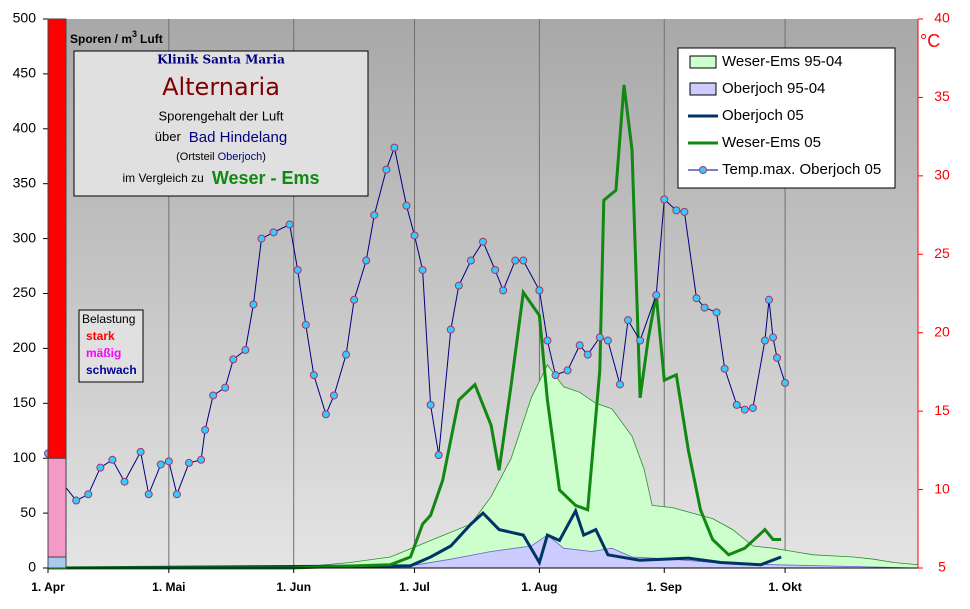 The width and height of the screenshot is (970, 609). I want to click on y-tick-label: 50, so click(28, 512).